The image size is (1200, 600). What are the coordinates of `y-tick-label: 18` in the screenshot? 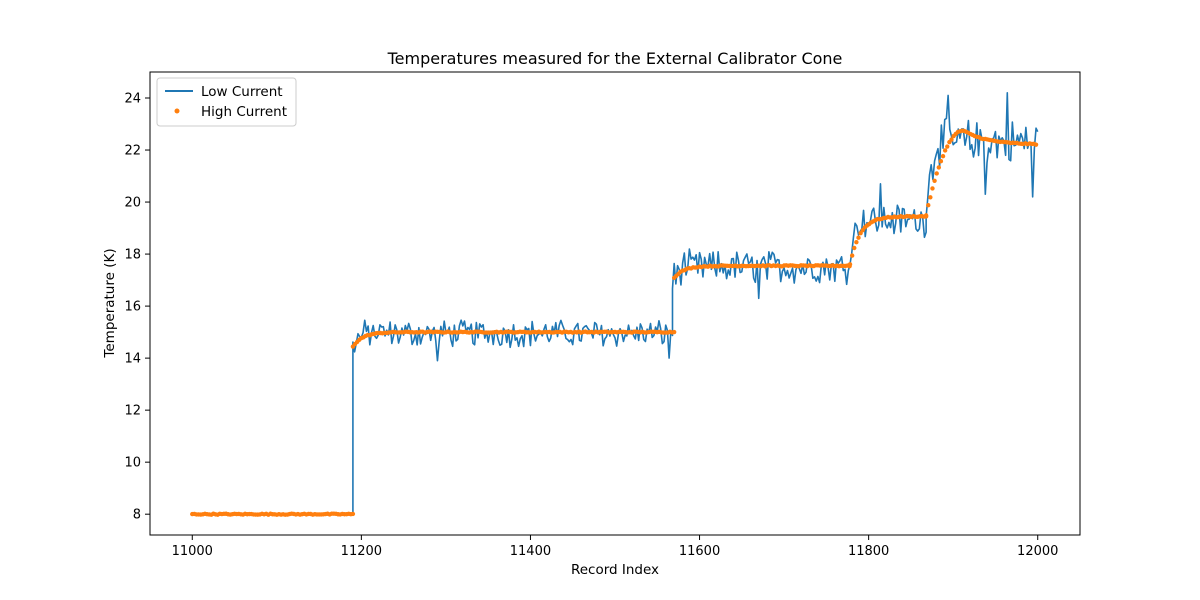 It's located at (132, 255).